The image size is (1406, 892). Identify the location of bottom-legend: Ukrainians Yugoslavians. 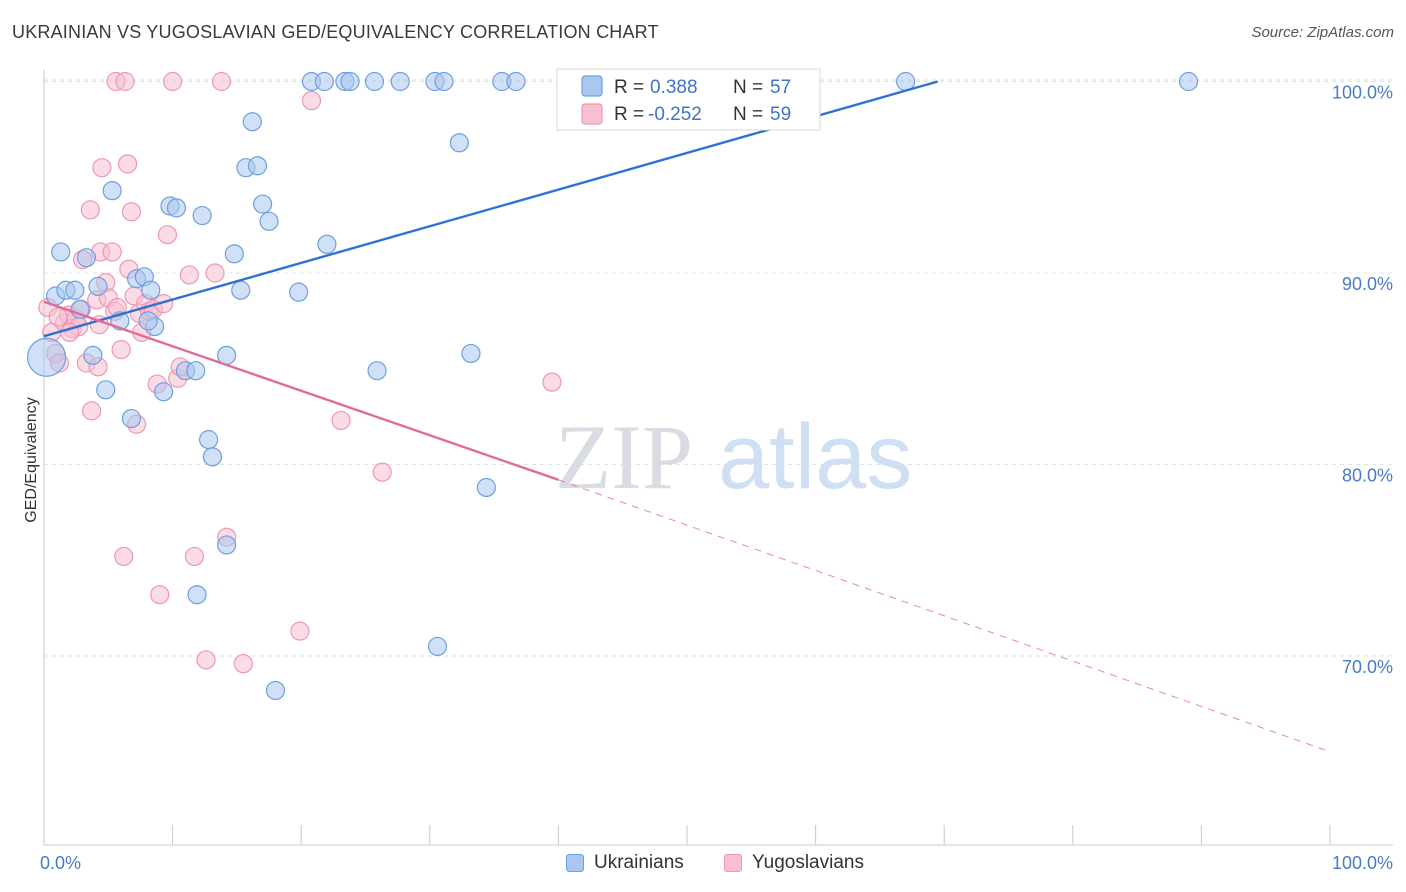
(703, 866).